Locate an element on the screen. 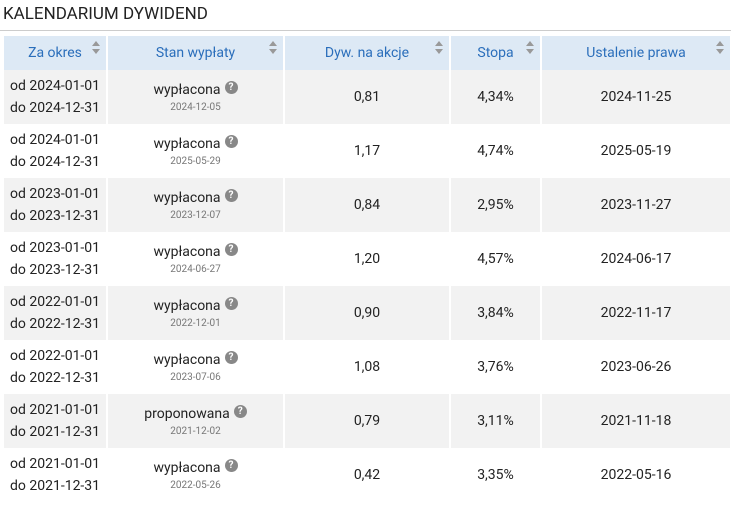  dividend-cell: 0,79 is located at coordinates (367, 421).